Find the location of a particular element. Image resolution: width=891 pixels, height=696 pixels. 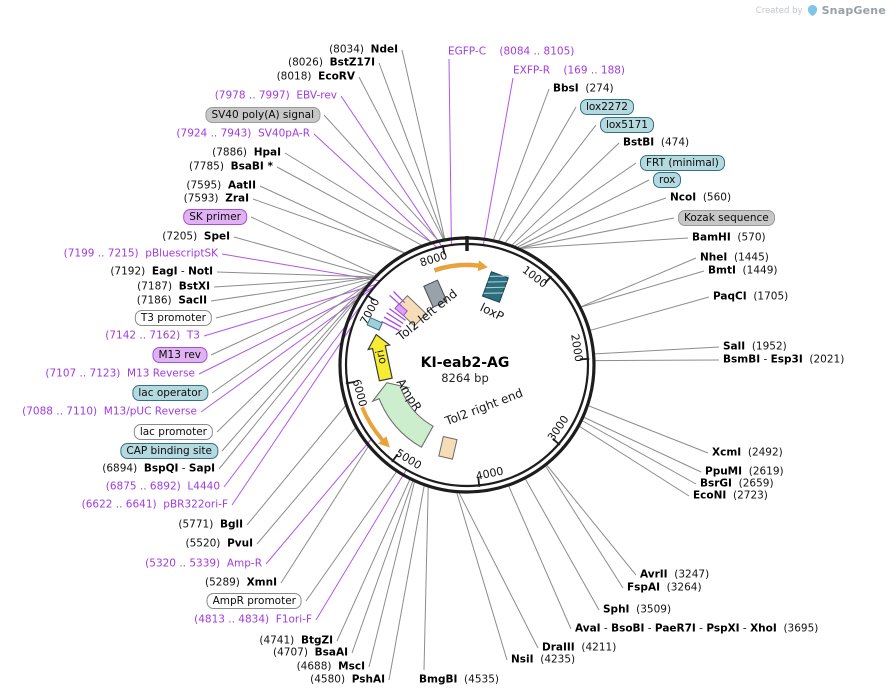

amp-orange-arrow-head is located at coordinates (384, 442).